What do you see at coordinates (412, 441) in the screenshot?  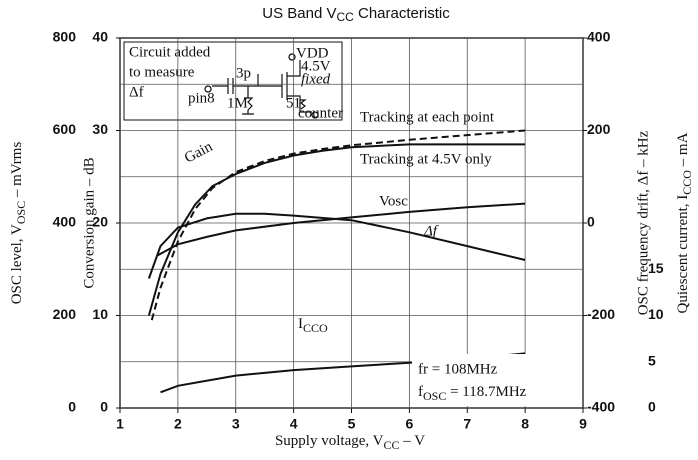 I see `x-axis-title-tail: – V` at bounding box center [412, 441].